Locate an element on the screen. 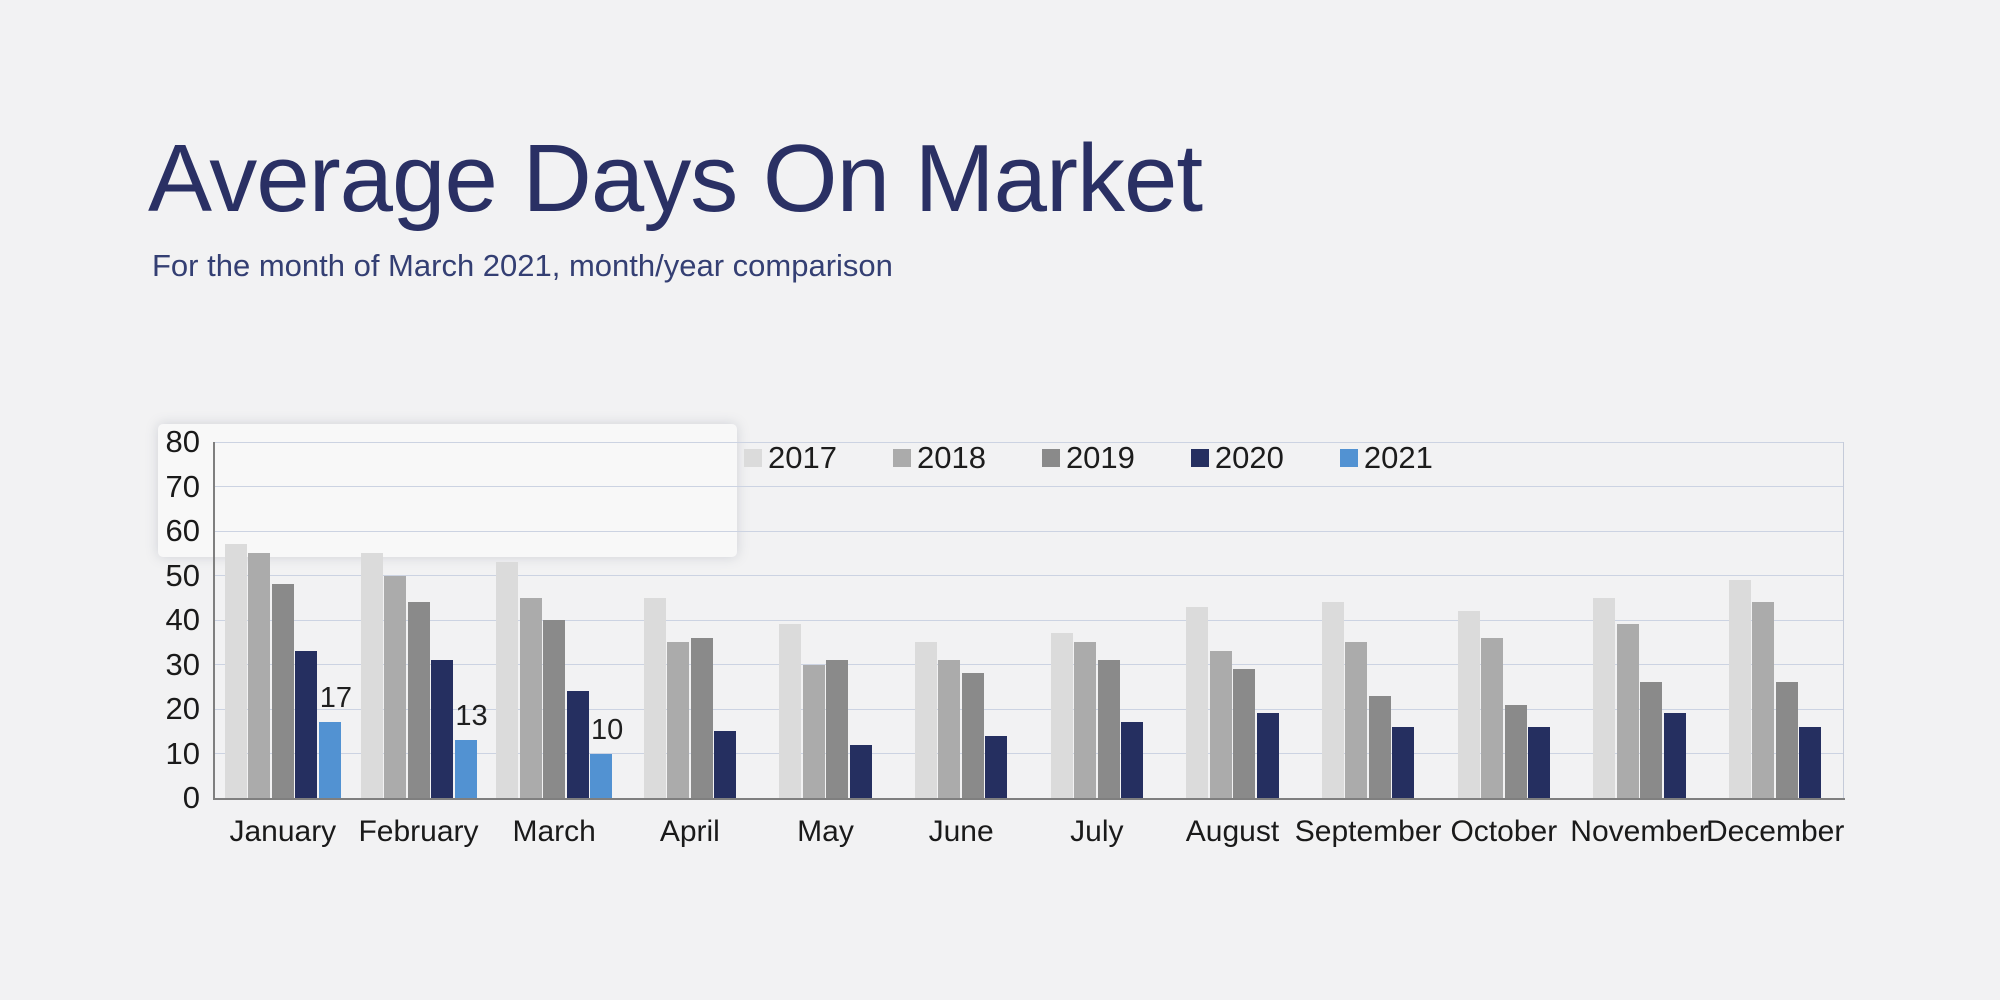 The height and width of the screenshot is (1000, 2000). bar-2017-november is located at coordinates (1604, 697).